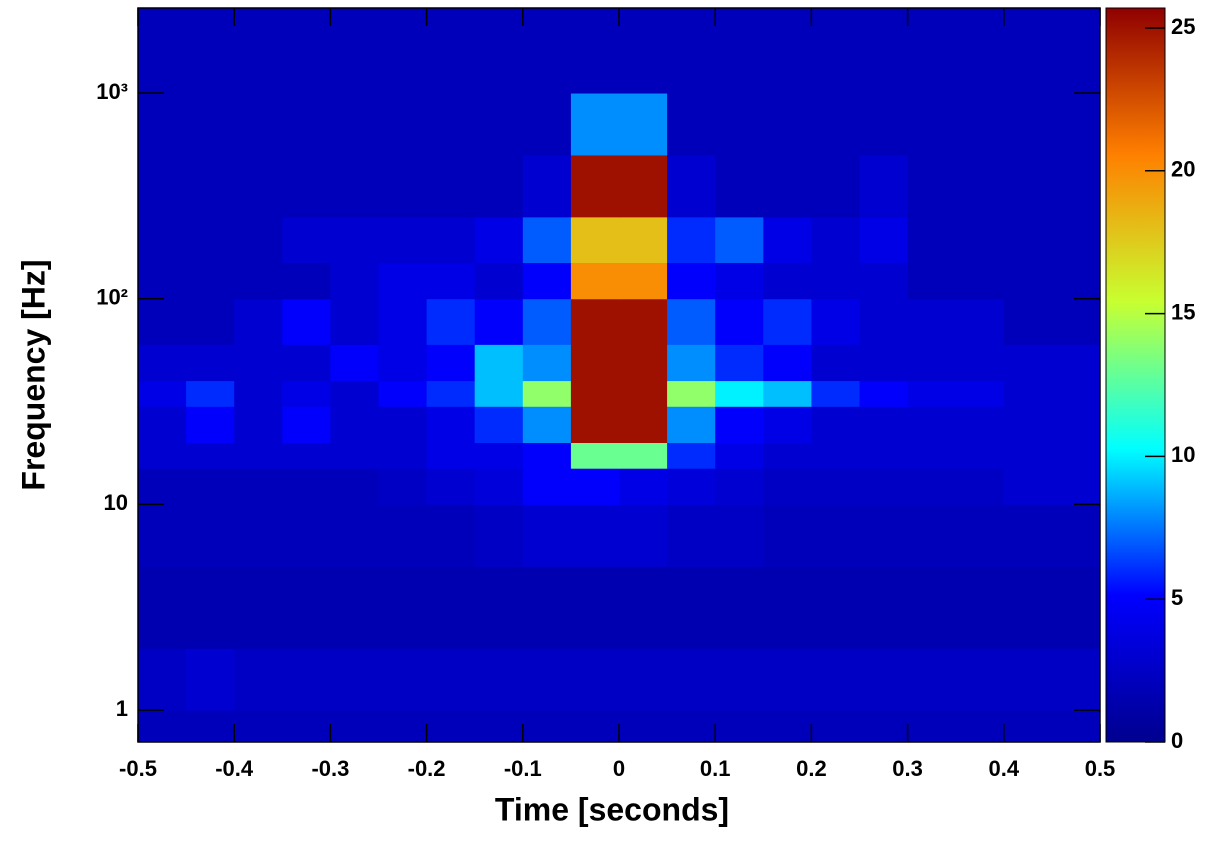 The image size is (1214, 841). What do you see at coordinates (112, 297) in the screenshot?
I see `y-tick-label: 10²` at bounding box center [112, 297].